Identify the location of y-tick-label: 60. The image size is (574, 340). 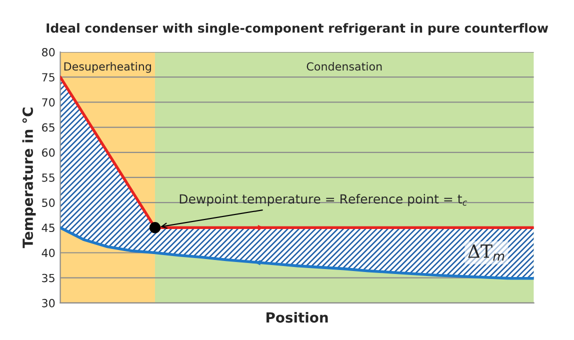
(48, 152).